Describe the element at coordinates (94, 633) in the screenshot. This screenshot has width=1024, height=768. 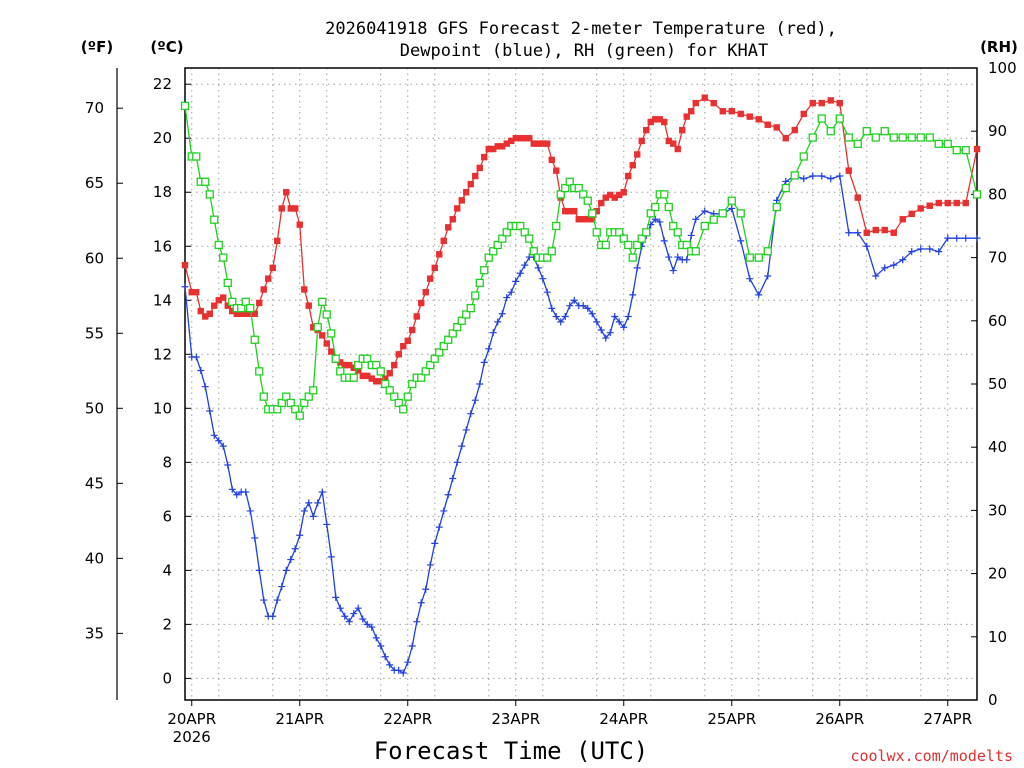
I see `fahrenheit-tick-label: 35` at that location.